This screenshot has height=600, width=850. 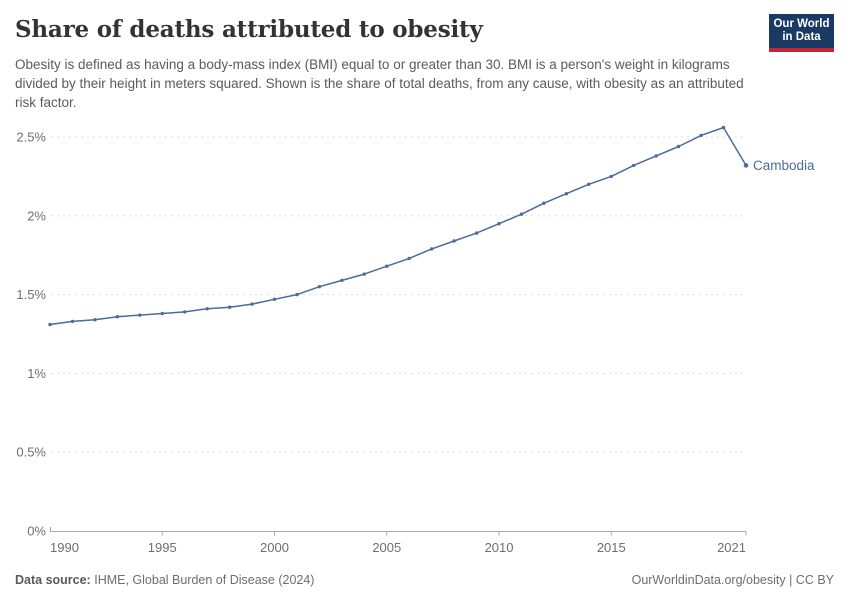 What do you see at coordinates (31, 294) in the screenshot?
I see `y-axis-tick-label: 1.5%` at bounding box center [31, 294].